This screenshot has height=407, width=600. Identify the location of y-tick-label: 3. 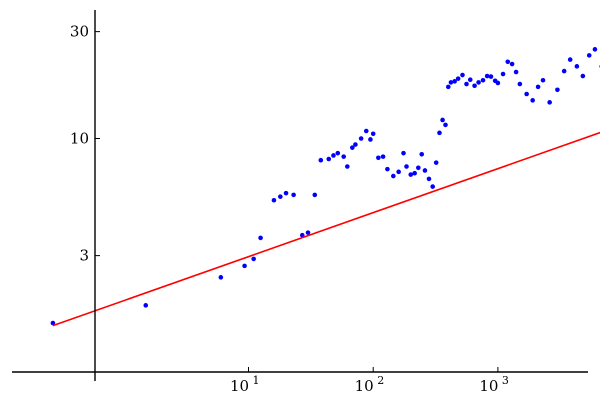
(84, 256).